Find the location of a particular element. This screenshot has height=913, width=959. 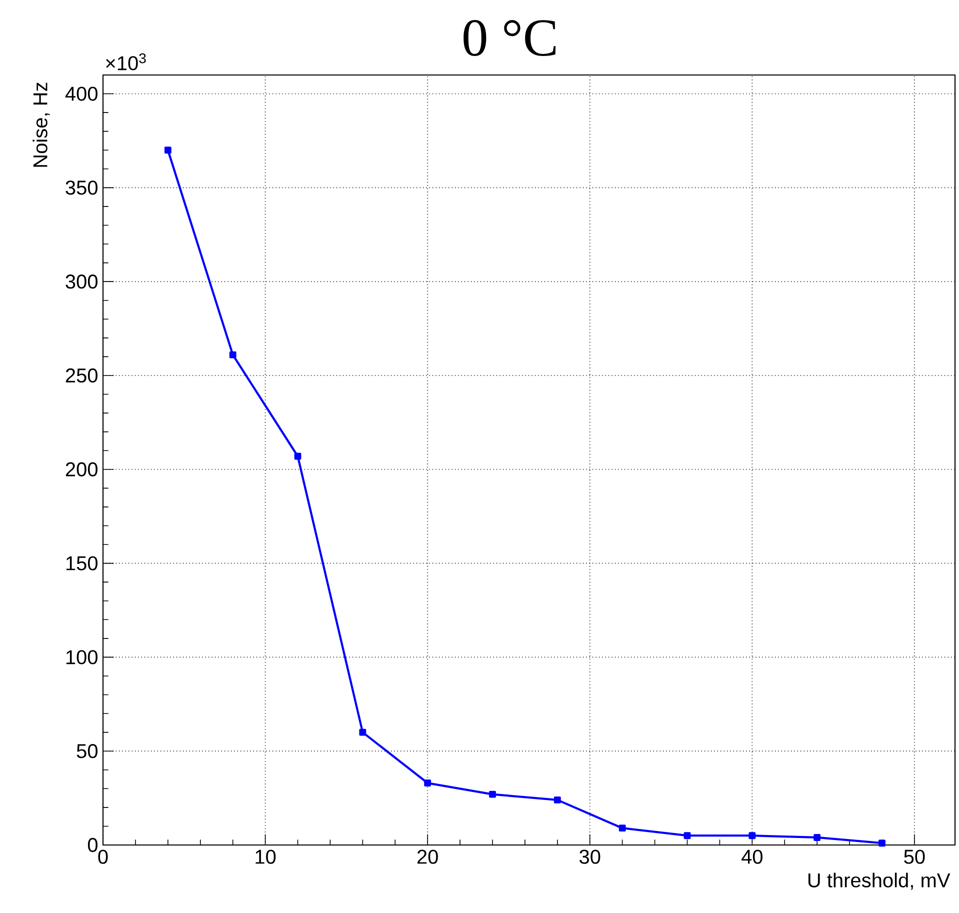

y-tick-label: 350 is located at coordinates (82, 187).